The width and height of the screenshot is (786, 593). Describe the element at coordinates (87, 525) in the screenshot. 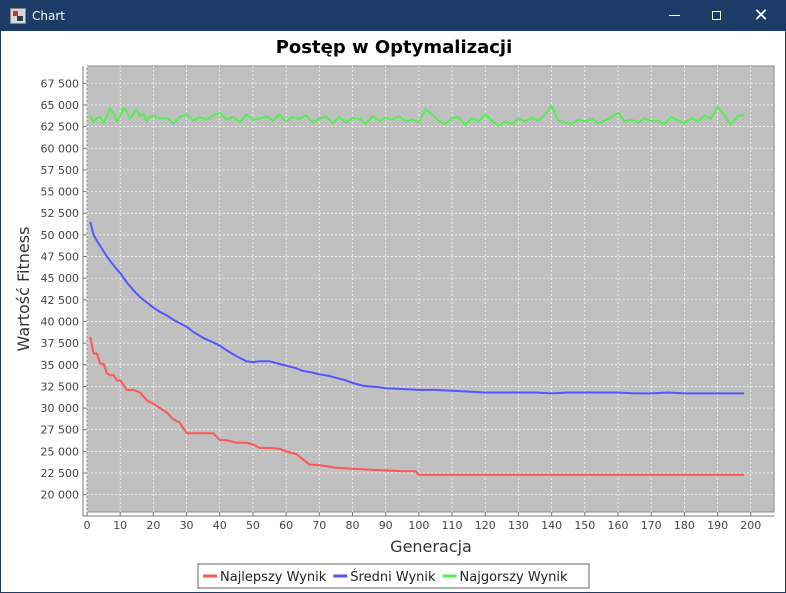

I see `x-tick-label: 0` at that location.